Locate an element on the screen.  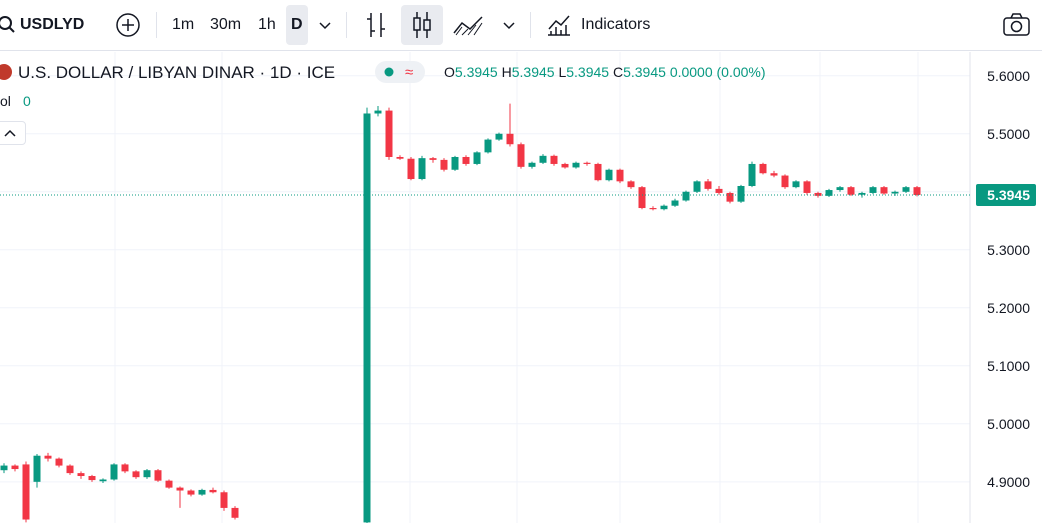
toolbar: USDLYD 1m 30m 1h D Indicators is located at coordinates (521, 25).